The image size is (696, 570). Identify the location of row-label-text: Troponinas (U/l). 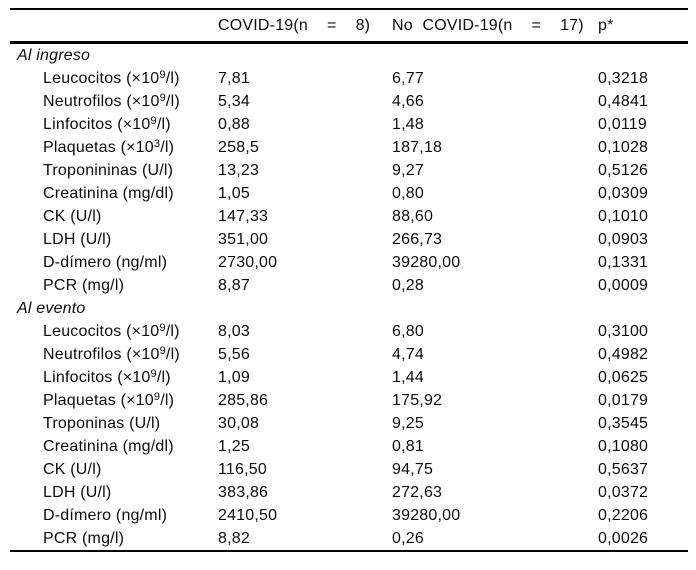
(102, 423).